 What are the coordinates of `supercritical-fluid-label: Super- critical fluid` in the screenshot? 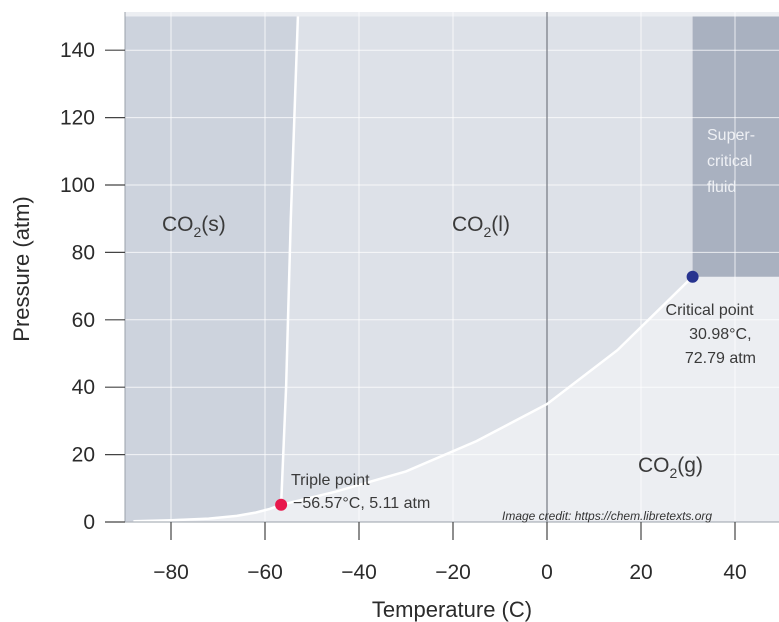 It's located at (733, 161).